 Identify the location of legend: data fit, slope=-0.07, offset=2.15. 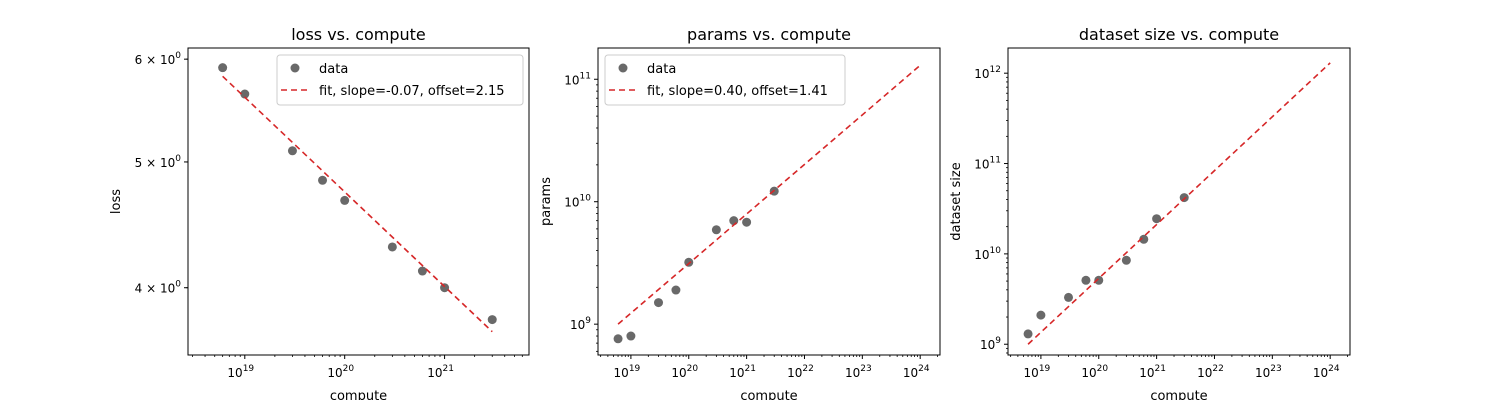
(400, 80).